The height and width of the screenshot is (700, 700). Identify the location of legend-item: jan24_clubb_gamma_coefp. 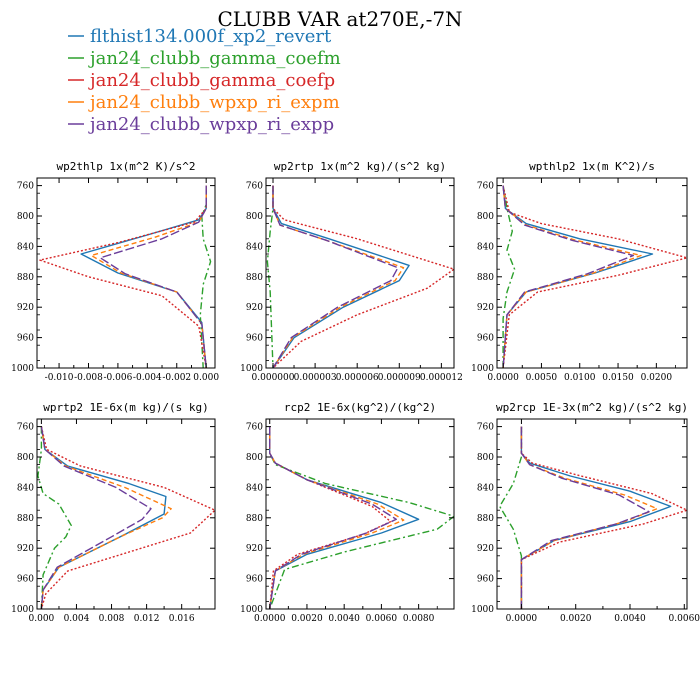
(201, 80).